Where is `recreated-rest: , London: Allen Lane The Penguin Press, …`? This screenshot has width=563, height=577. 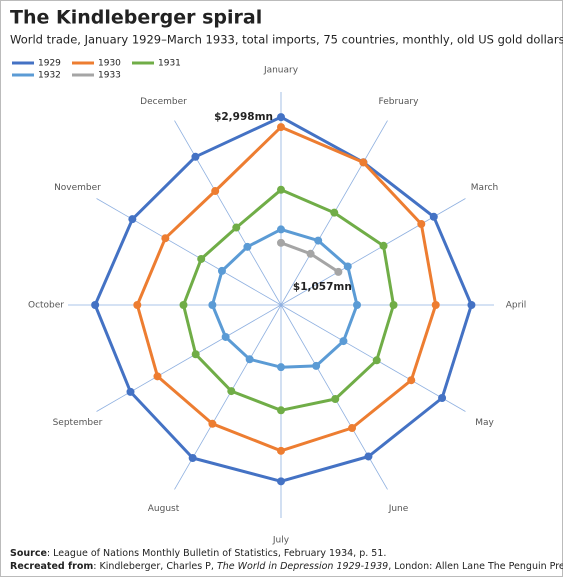
recreated-rest: , London: Allen Lane The Penguin Press, … is located at coordinates (475, 566).